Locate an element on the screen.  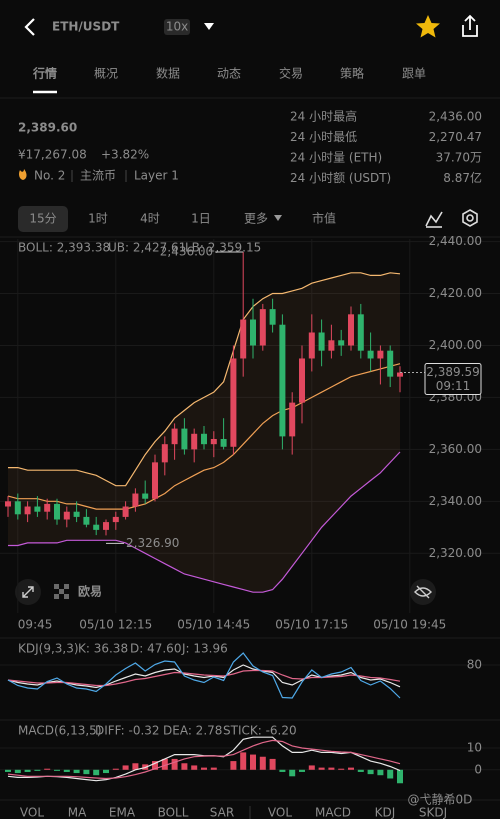
macd-line is located at coordinates (204, 759).